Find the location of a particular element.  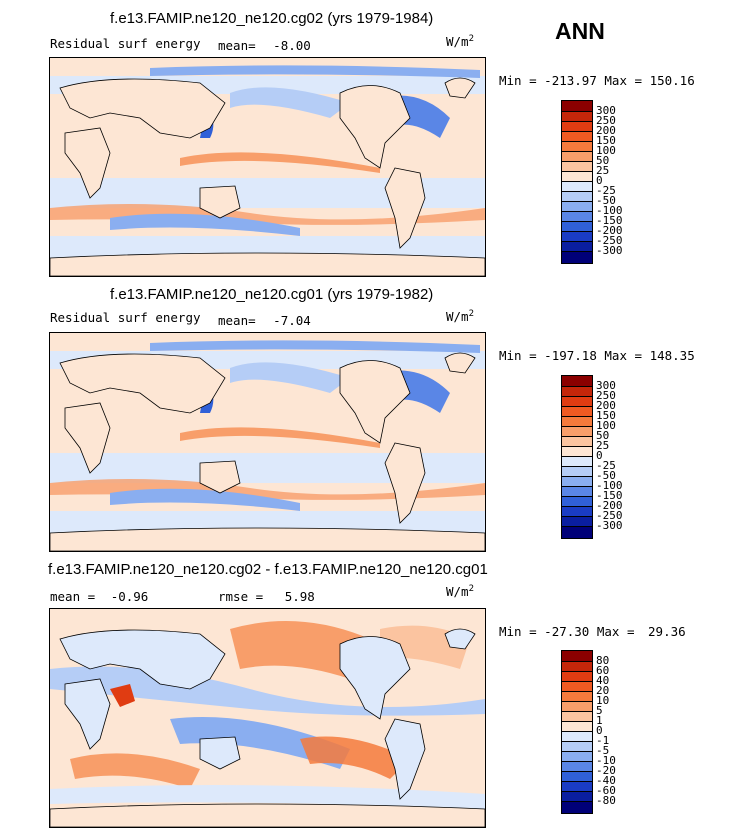

panel-1-variable: Residual surf energy is located at coordinates (125, 43).